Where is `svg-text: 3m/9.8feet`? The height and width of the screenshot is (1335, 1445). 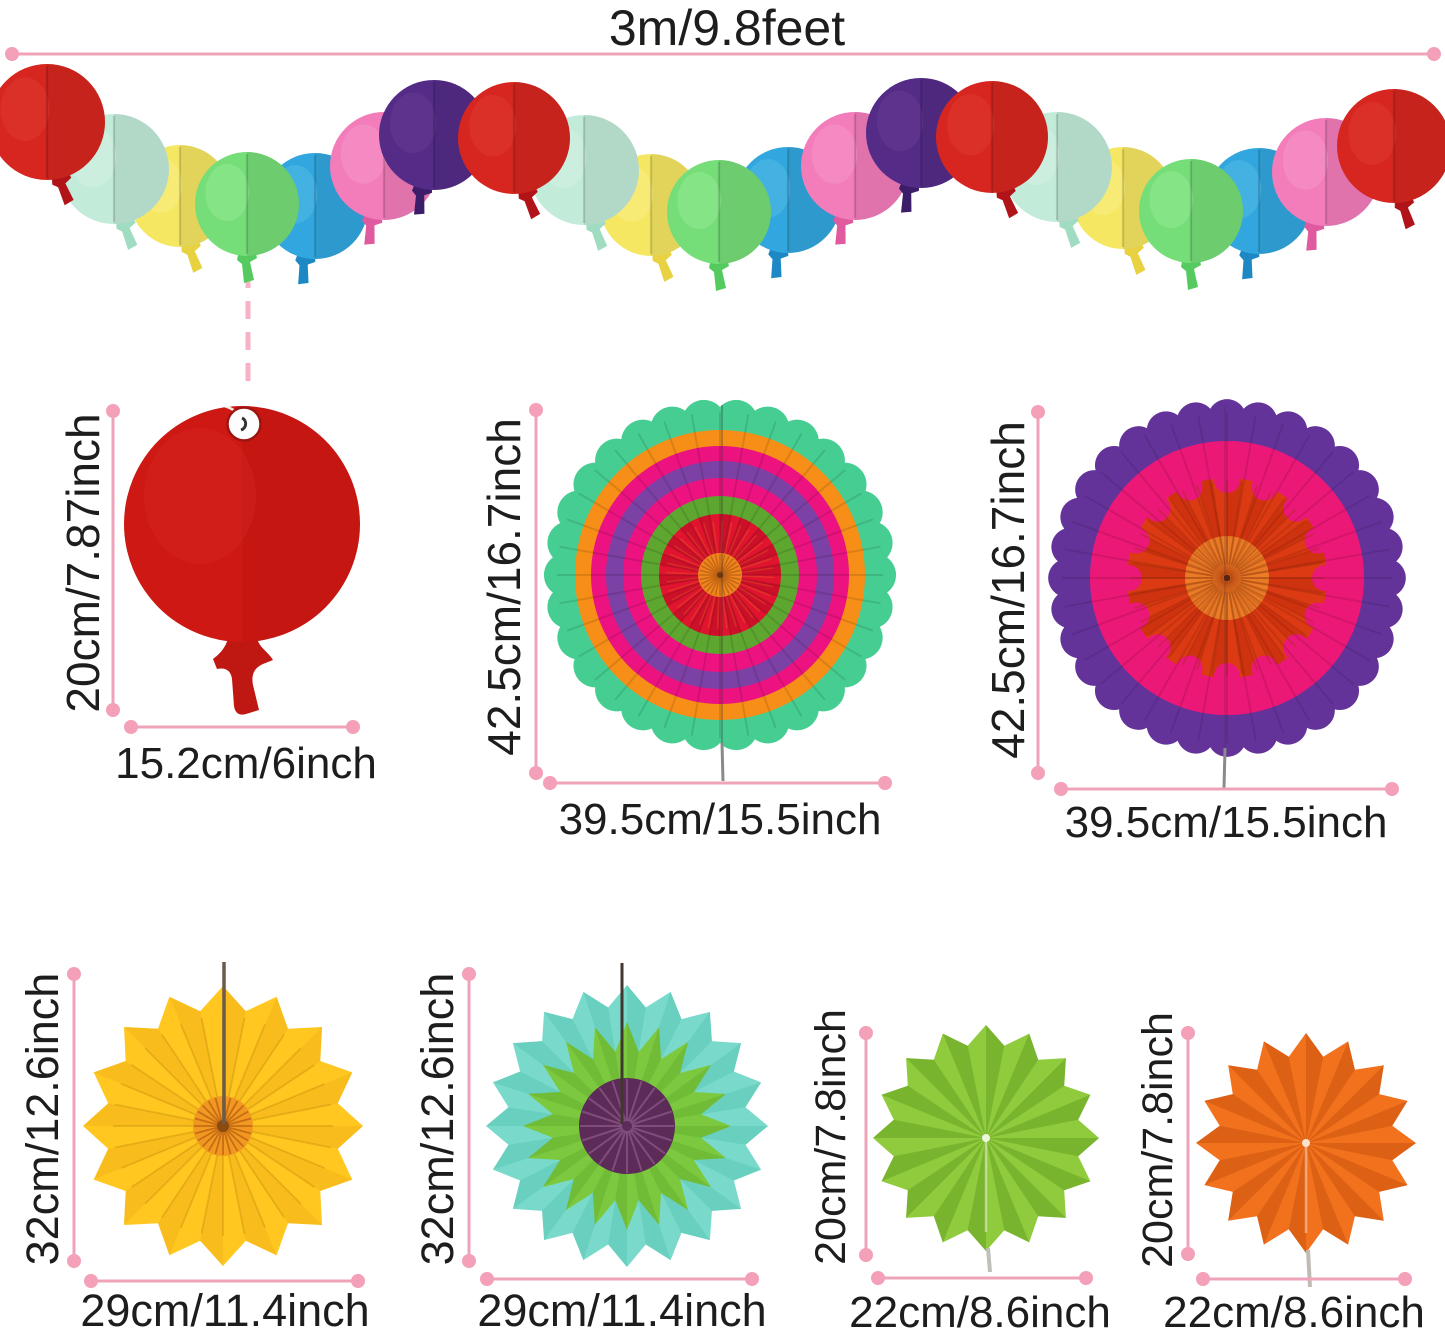 svg-text: 3m/9.8feet is located at coordinates (727, 28).